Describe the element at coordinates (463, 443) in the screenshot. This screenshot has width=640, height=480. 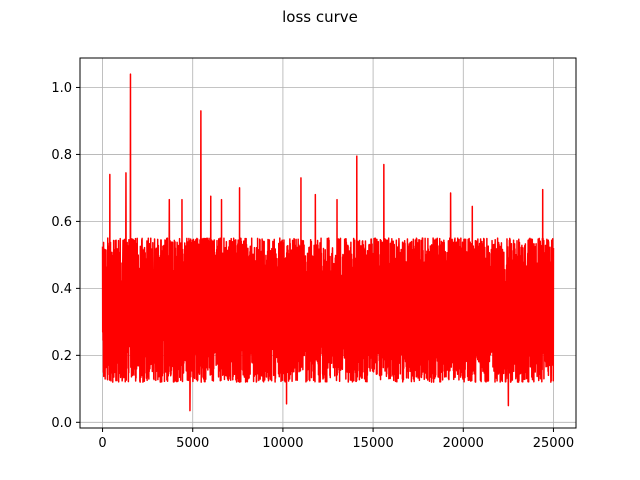
I see `x-tick-label: 20000` at that location.